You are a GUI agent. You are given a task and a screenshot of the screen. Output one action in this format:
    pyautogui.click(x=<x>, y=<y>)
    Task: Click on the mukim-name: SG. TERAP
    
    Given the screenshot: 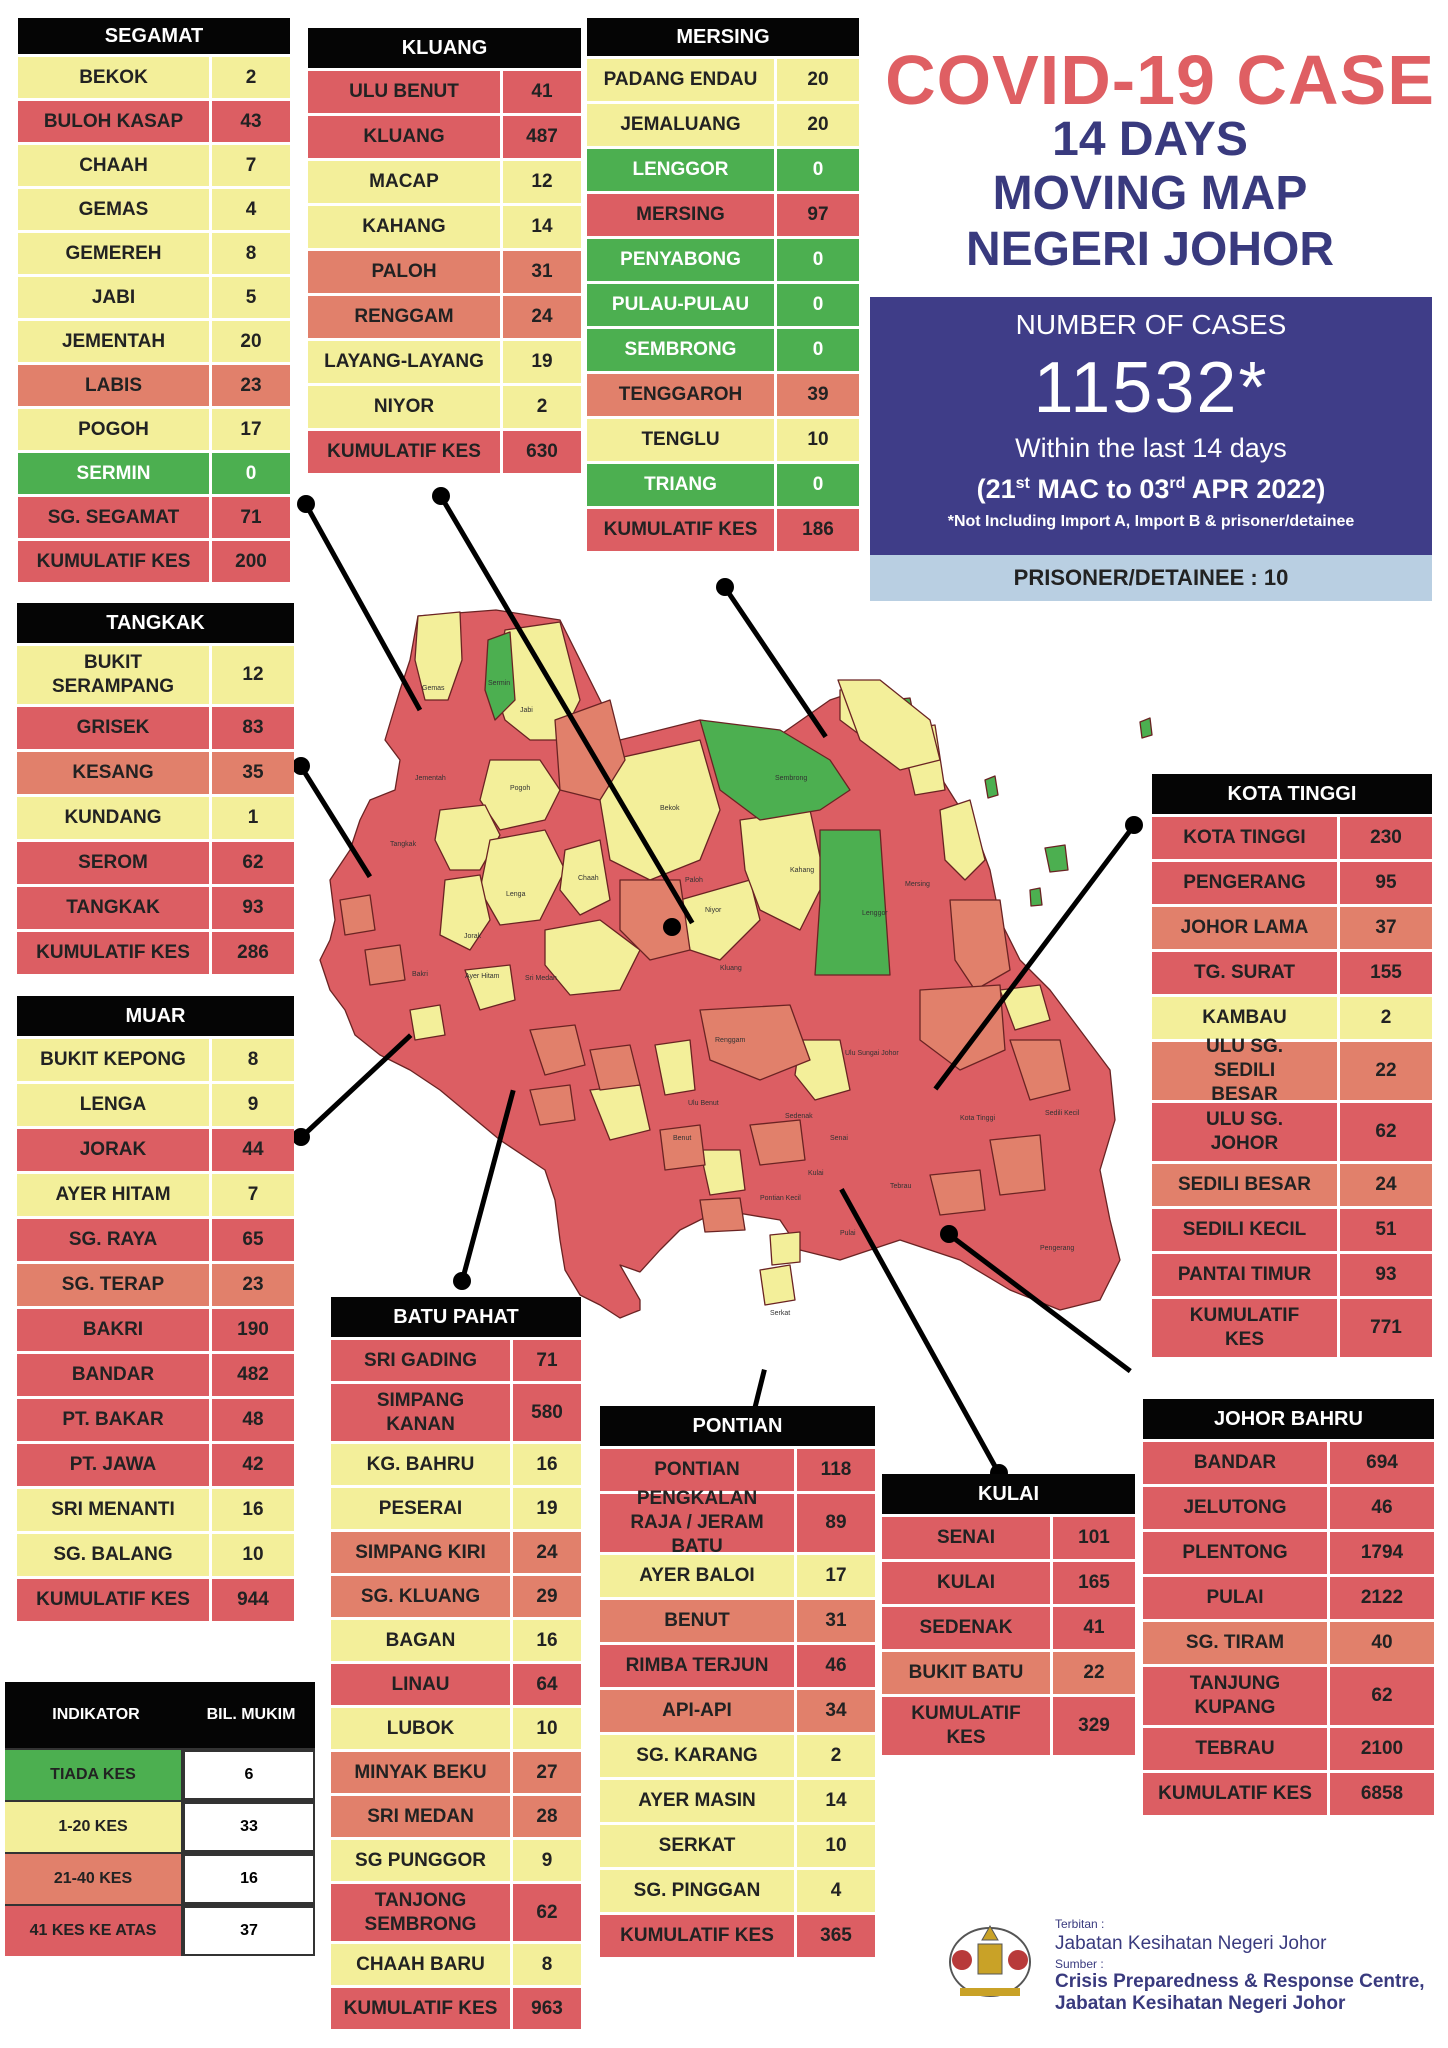 What is the action you would take?
    pyautogui.click(x=114, y=1285)
    